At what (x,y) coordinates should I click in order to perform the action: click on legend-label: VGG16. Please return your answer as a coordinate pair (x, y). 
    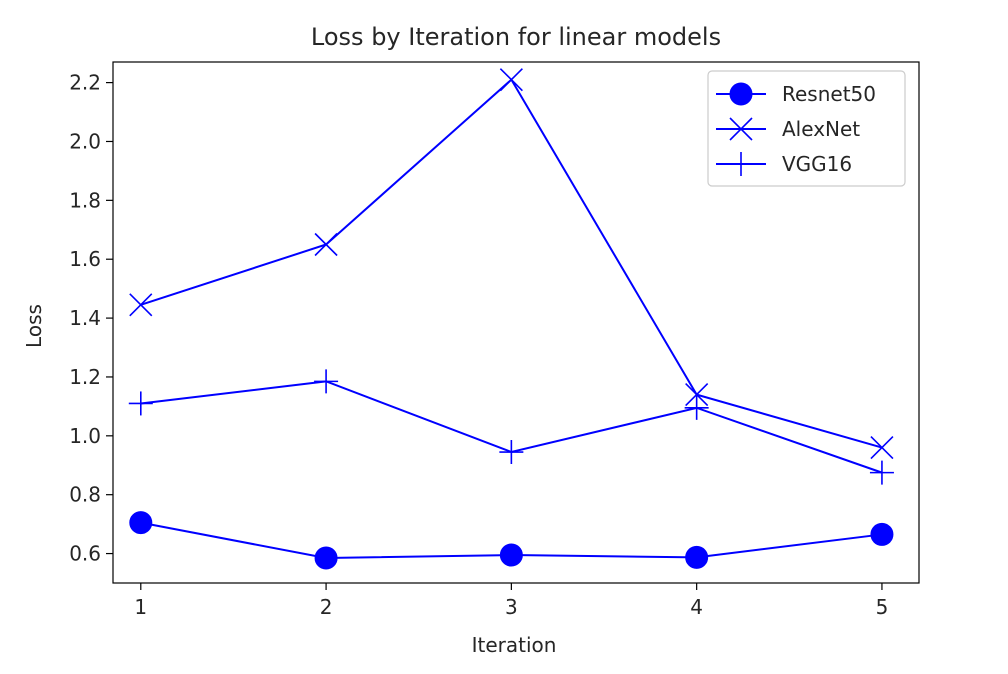
    Looking at the image, I should click on (817, 164).